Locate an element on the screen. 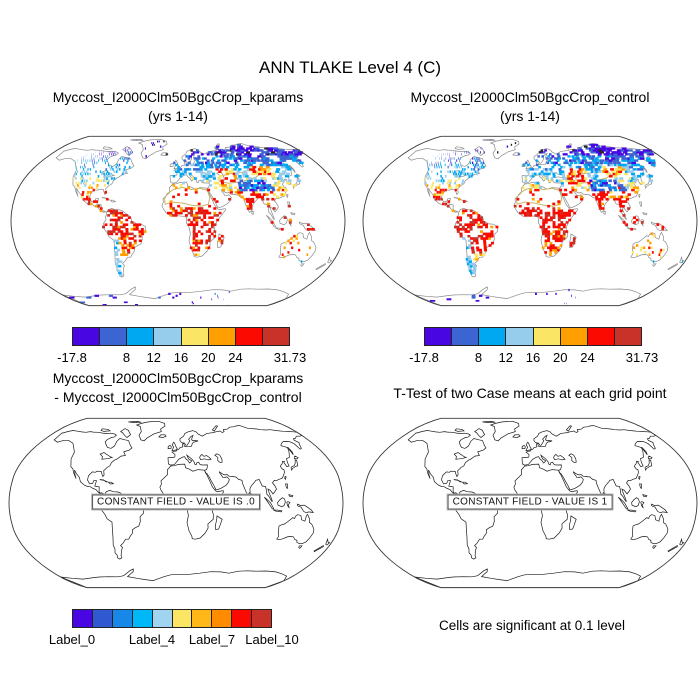 Image resolution: width=700 pixels, height=700 pixels. panel-title-line: Myccost_I2000Clm50BgcCrop_kparams is located at coordinates (178, 97).